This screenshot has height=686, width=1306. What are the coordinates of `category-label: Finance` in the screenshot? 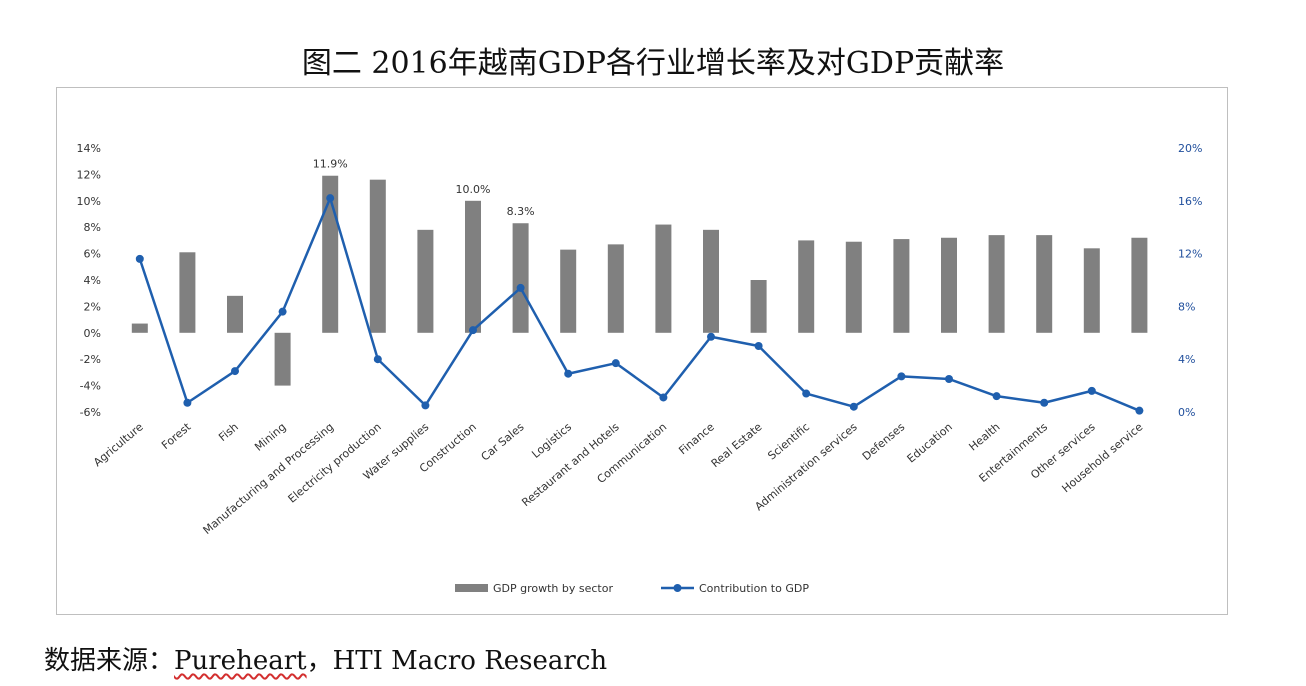 It's located at (696, 438).